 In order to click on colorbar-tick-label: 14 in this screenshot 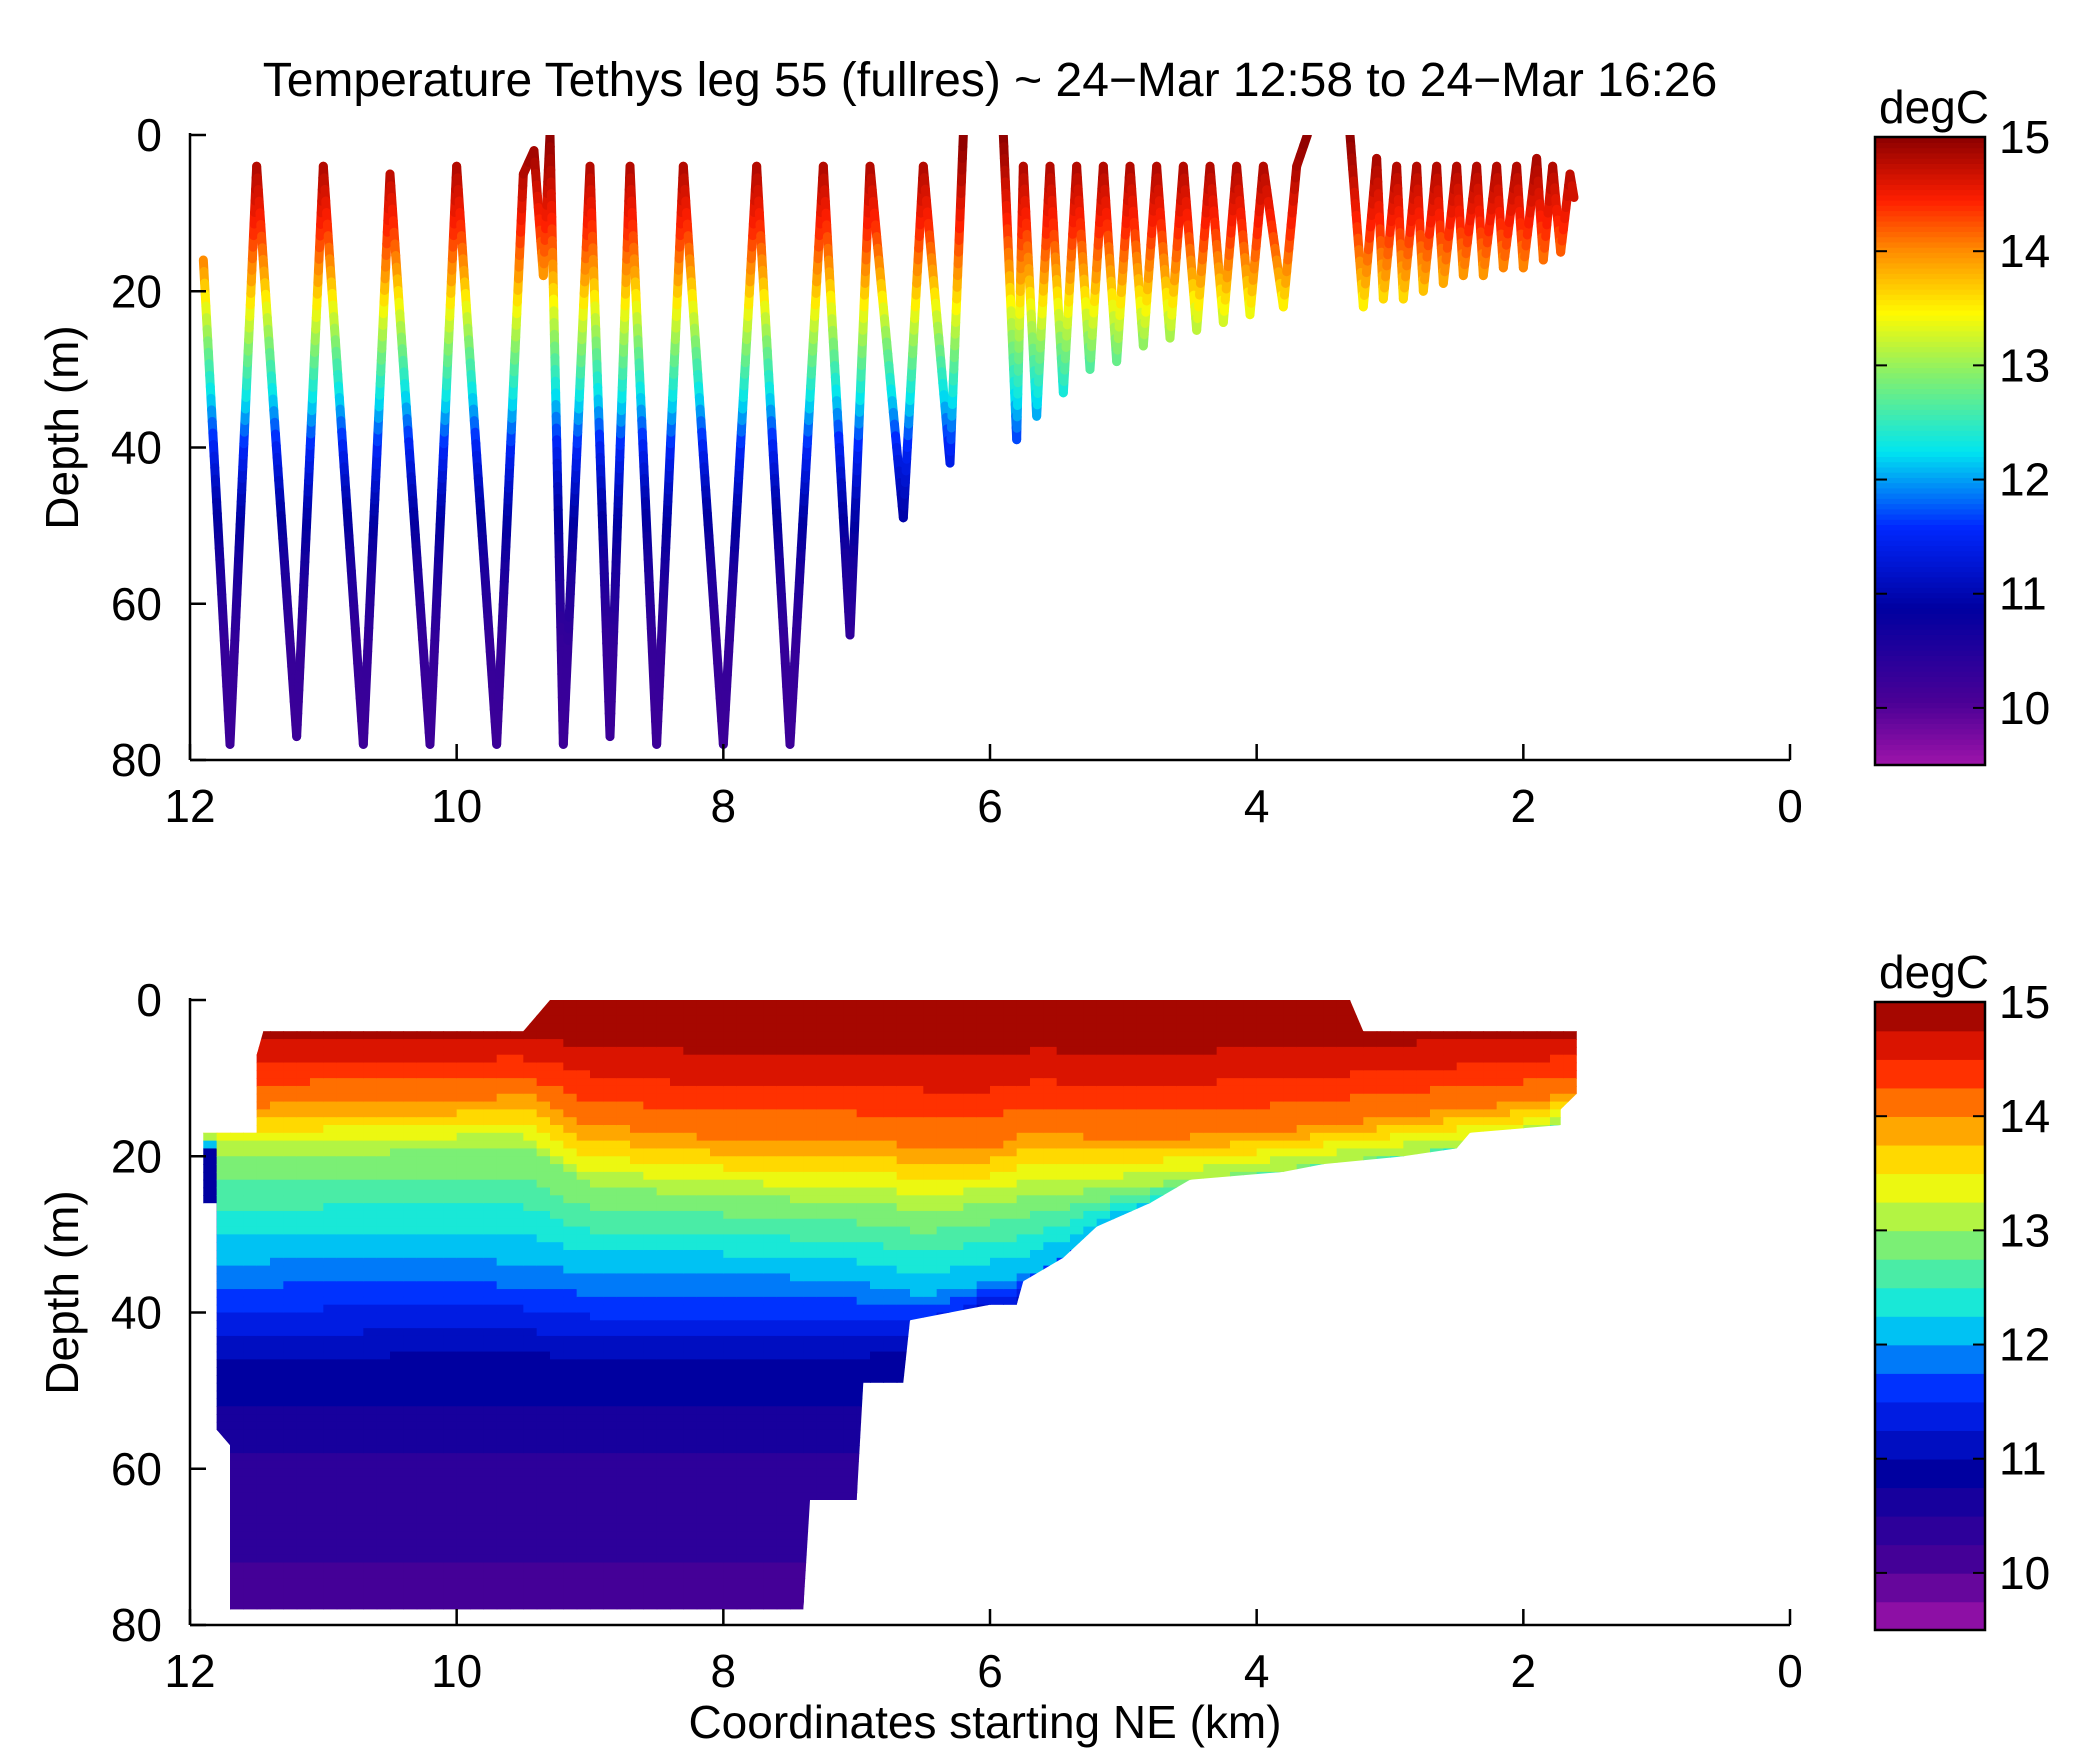, I will do `click(2024, 251)`.